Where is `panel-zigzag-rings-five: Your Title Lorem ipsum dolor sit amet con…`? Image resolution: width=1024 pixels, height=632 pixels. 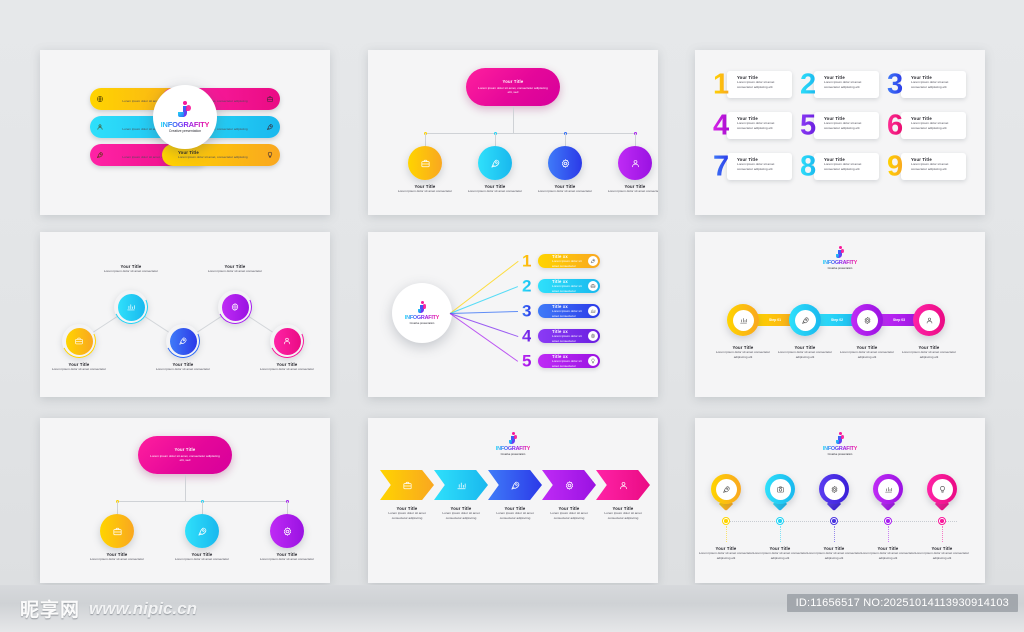
panel-zigzag-rings-five: Your Title Lorem ipsum dolor sit amet con… is located at coordinates (185, 314).